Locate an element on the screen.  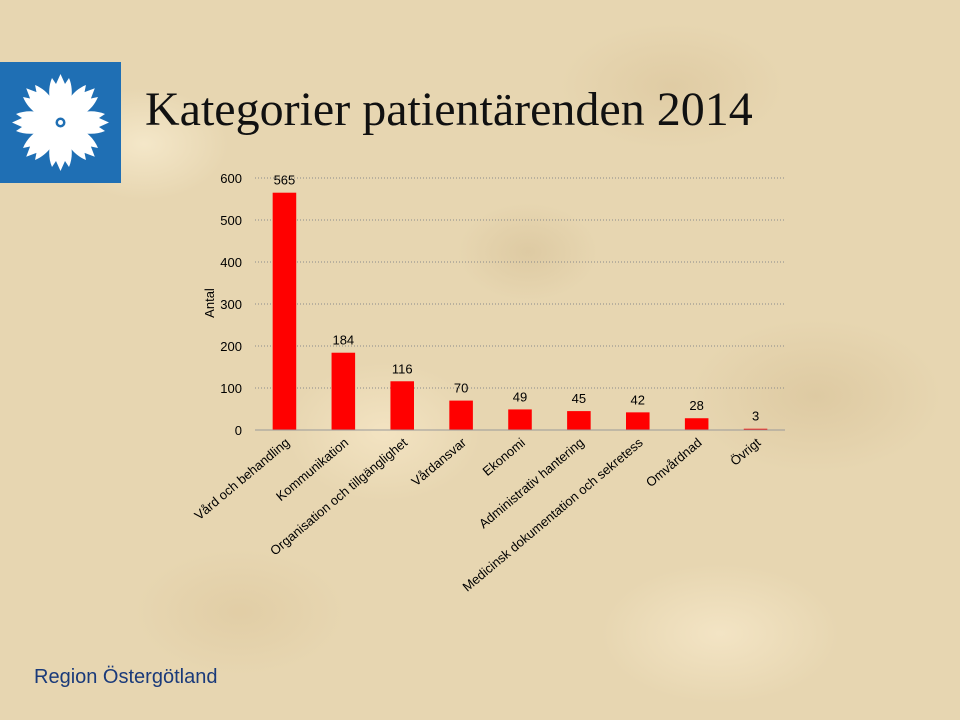
y-tick-label: 100 is located at coordinates (231, 388).